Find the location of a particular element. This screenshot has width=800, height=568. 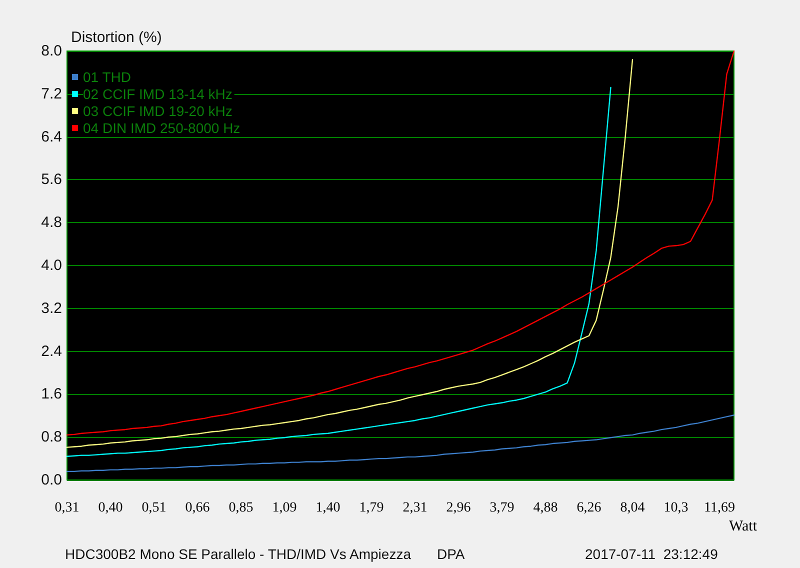

x-tick-label: 1,79 is located at coordinates (371, 508).